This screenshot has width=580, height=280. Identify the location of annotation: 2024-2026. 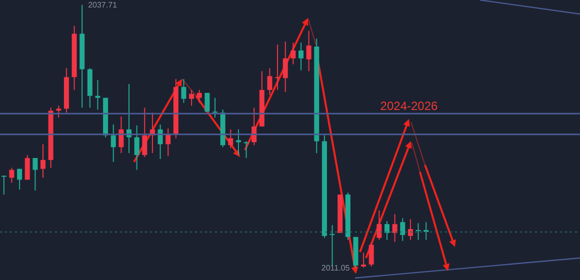
(409, 106).